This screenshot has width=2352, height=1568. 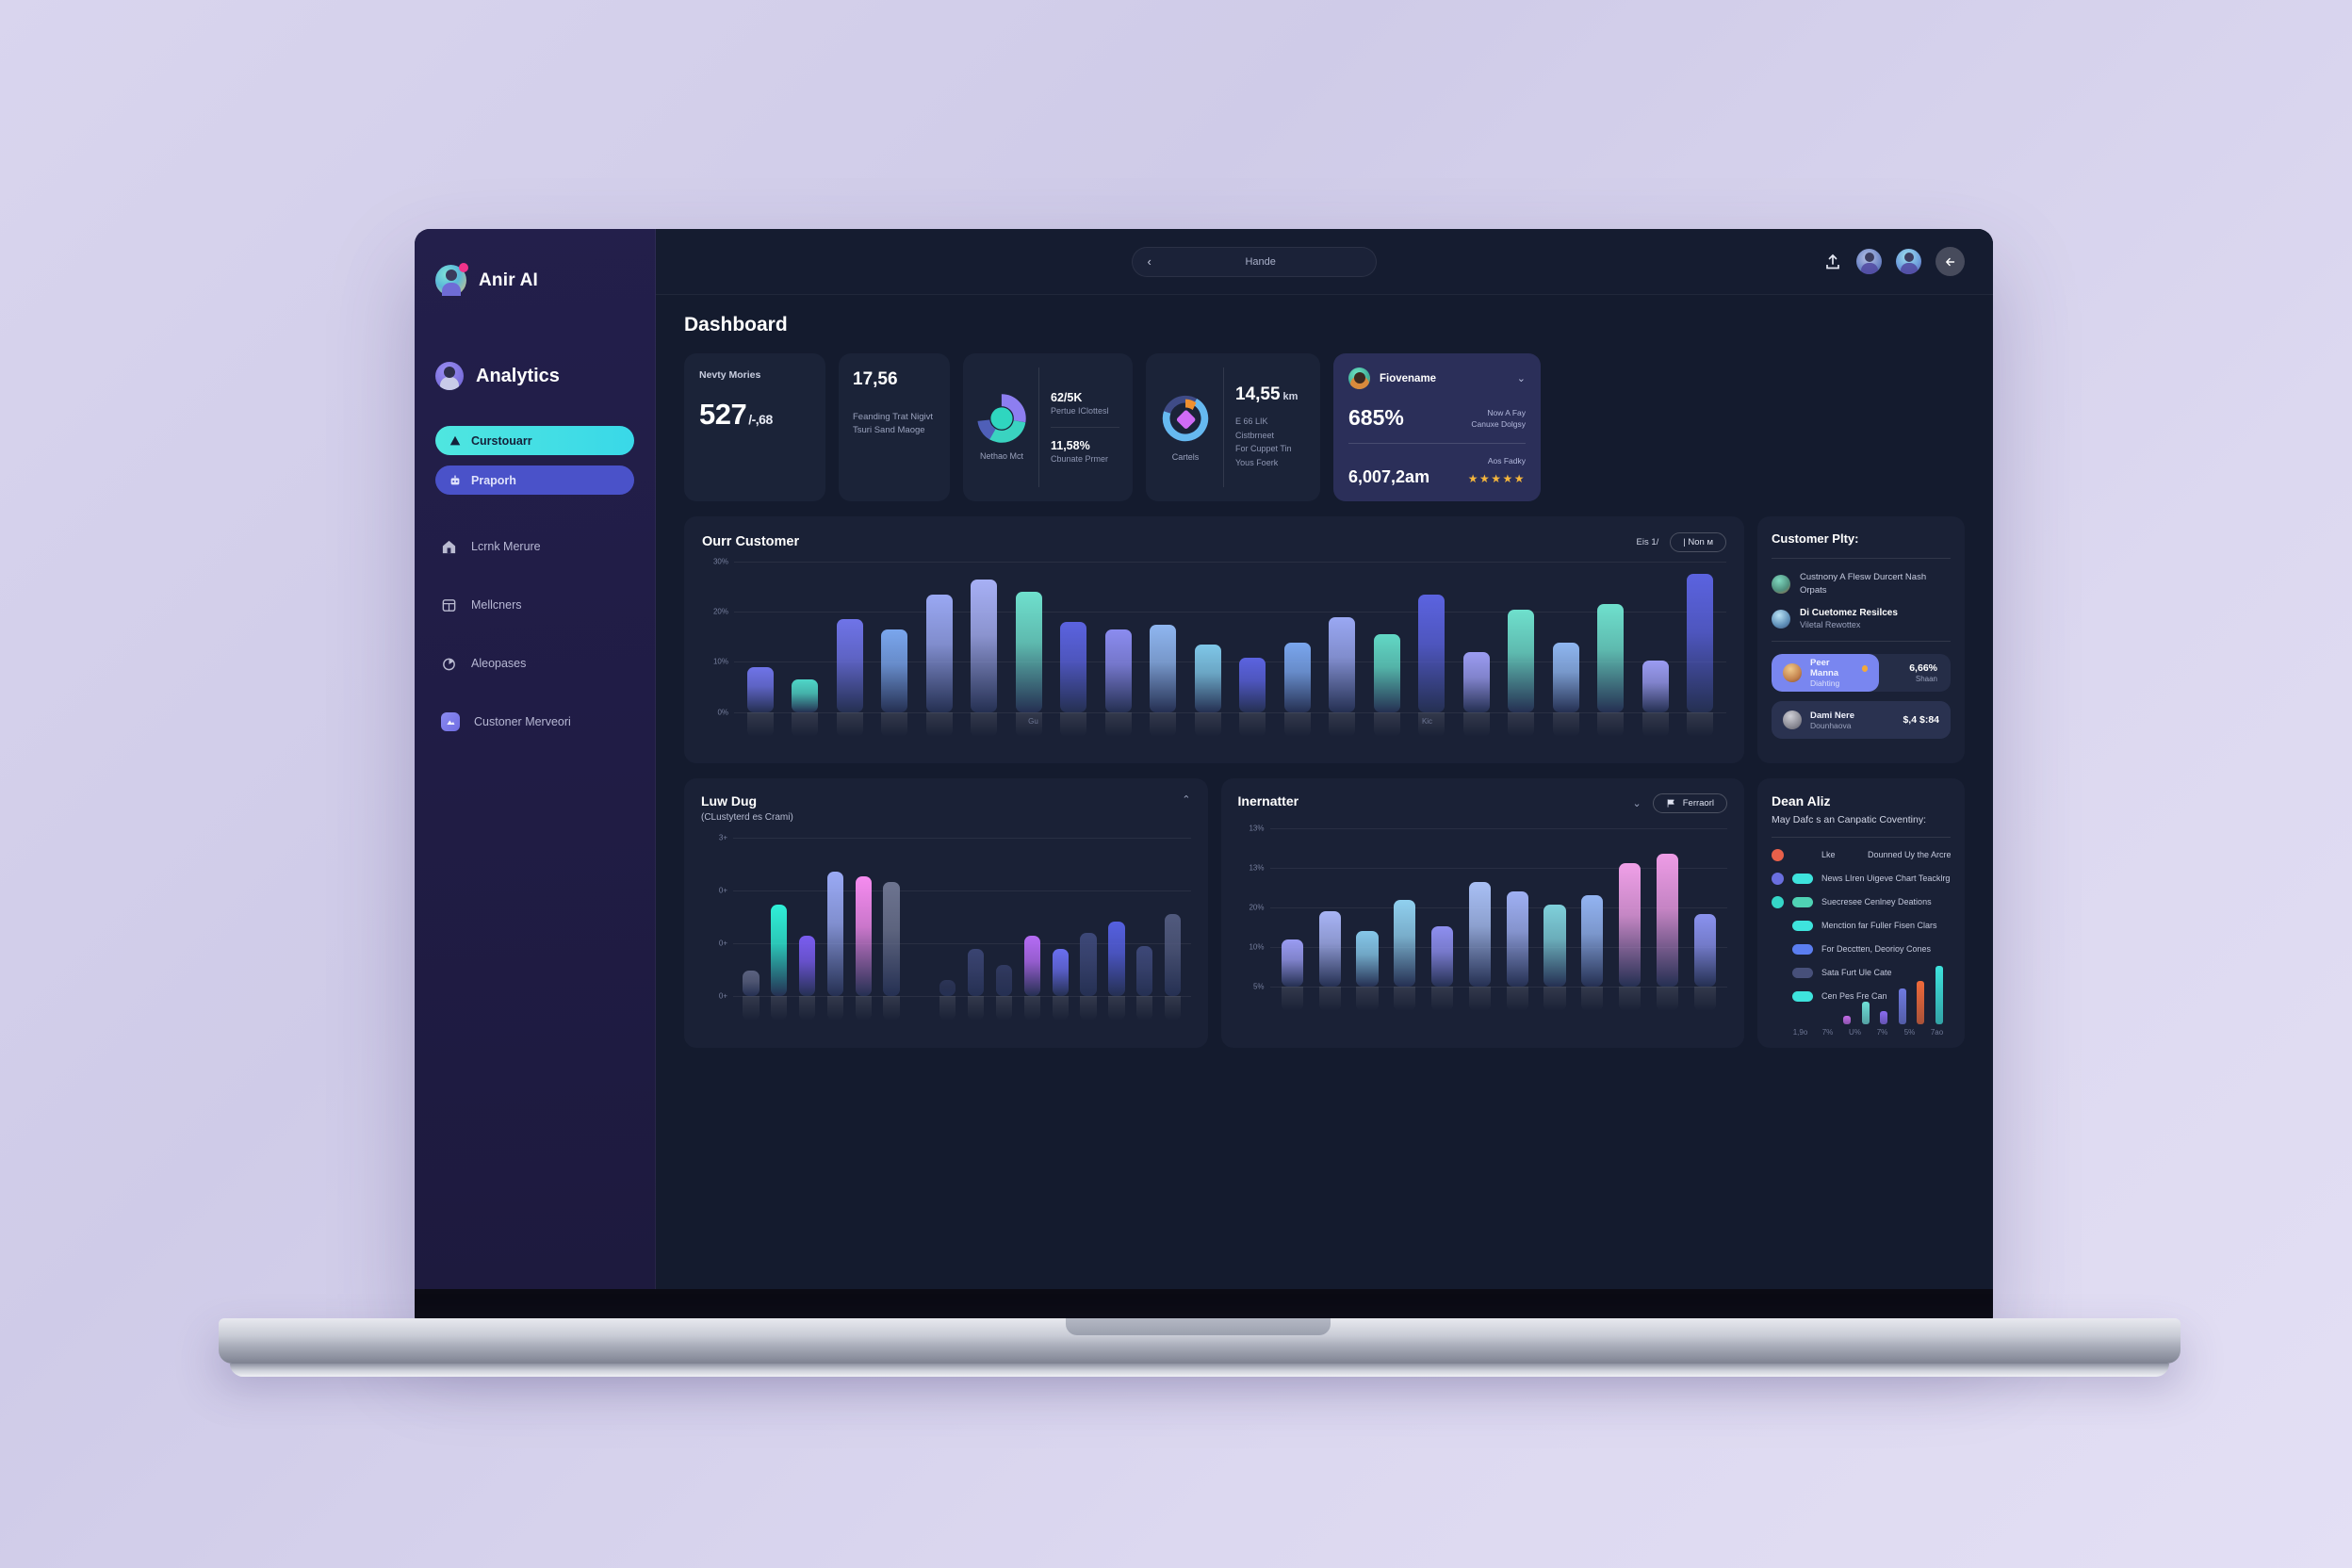 What do you see at coordinates (1861, 854) in the screenshot?
I see `legend-item: Lke Dounned Uy the Arcreon` at bounding box center [1861, 854].